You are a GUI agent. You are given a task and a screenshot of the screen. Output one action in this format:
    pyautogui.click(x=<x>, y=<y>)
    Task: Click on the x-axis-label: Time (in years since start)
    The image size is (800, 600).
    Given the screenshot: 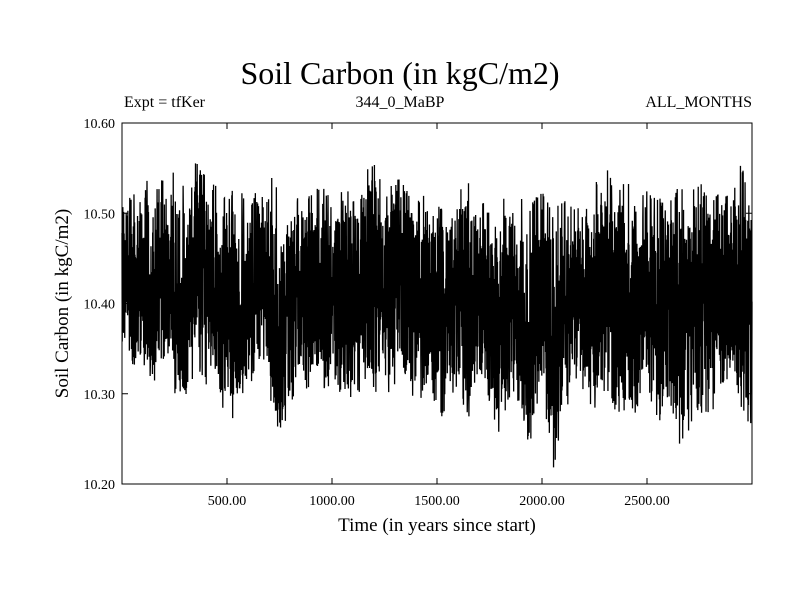 What is the action you would take?
    pyautogui.click(x=437, y=525)
    